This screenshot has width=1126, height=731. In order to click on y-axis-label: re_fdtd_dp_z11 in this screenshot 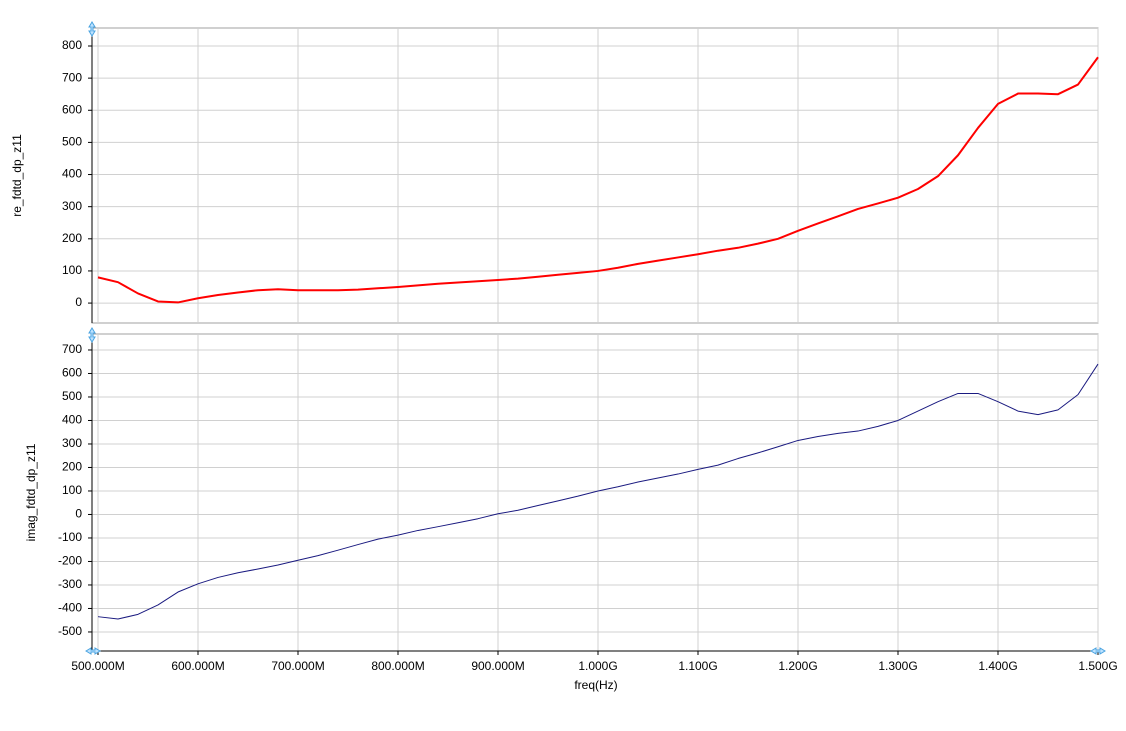, I will do `click(17, 175)`.